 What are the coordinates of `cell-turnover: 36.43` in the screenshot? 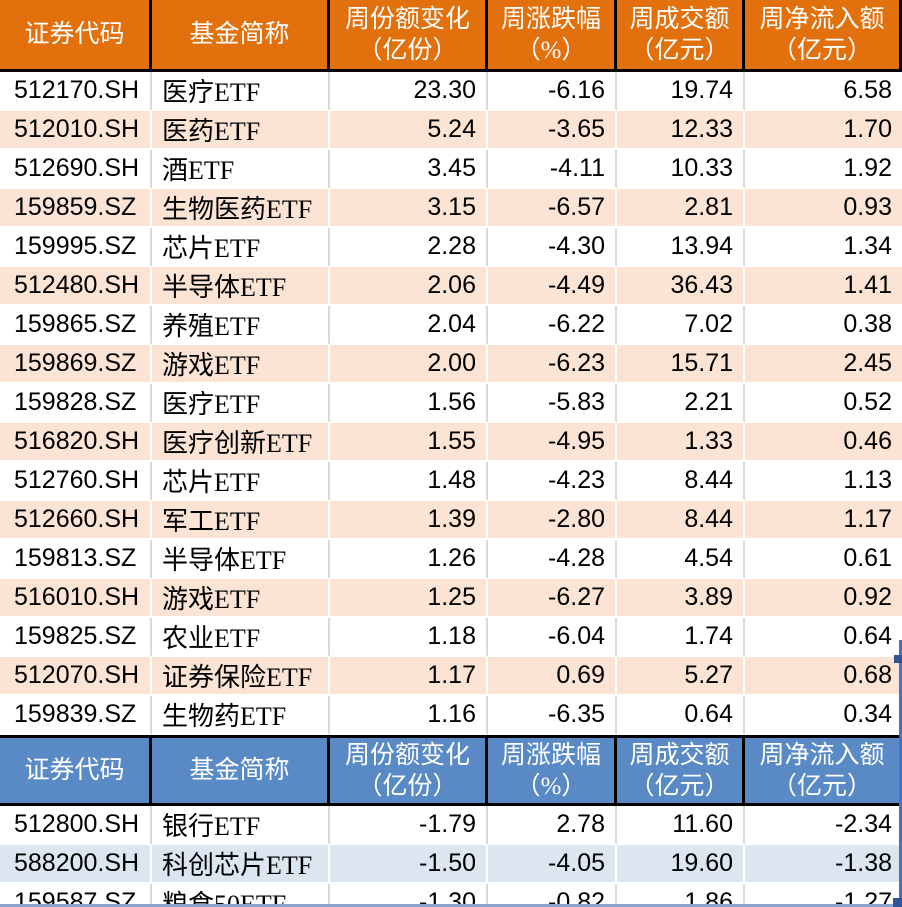 It's located at (681, 286).